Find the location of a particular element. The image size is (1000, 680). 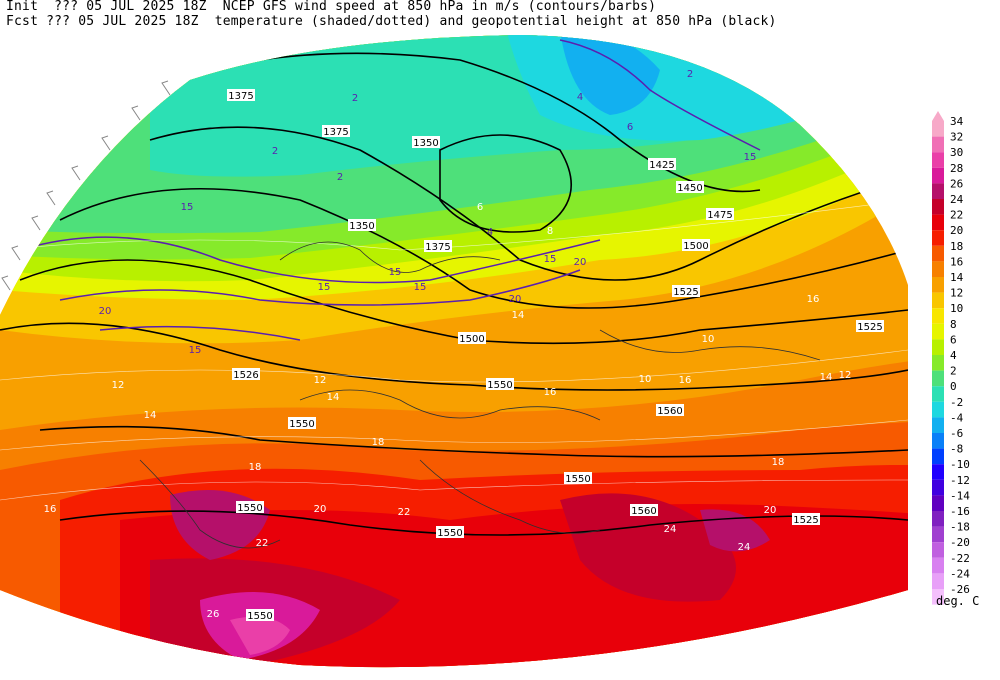

legend-label: -26 is located at coordinates (960, 589).